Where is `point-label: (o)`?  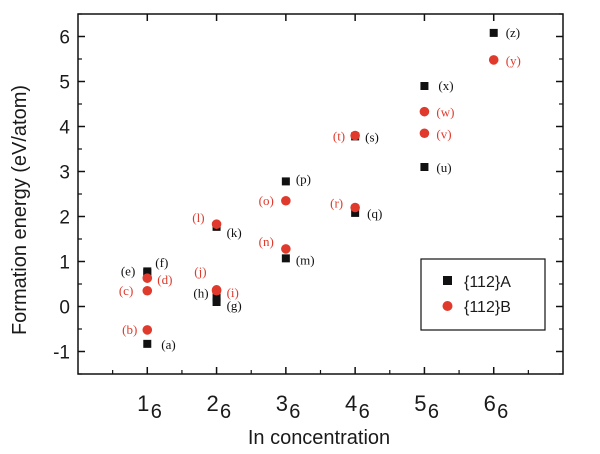 point-label: (o) is located at coordinates (266, 200).